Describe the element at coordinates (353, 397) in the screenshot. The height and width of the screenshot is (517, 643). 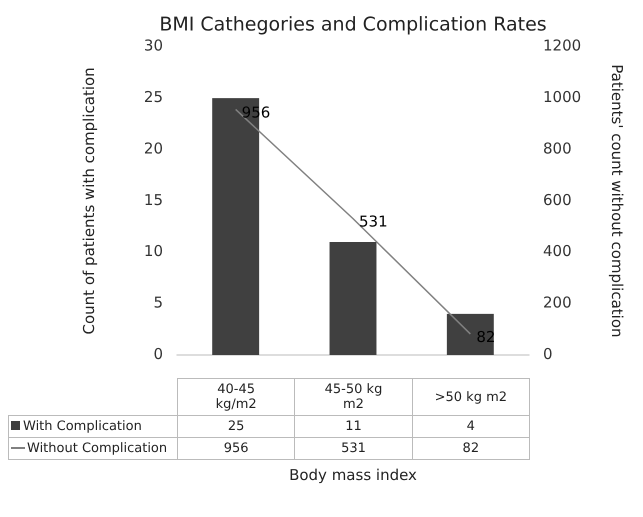
I see `x-tick-label: 45-50 kg m2` at that location.